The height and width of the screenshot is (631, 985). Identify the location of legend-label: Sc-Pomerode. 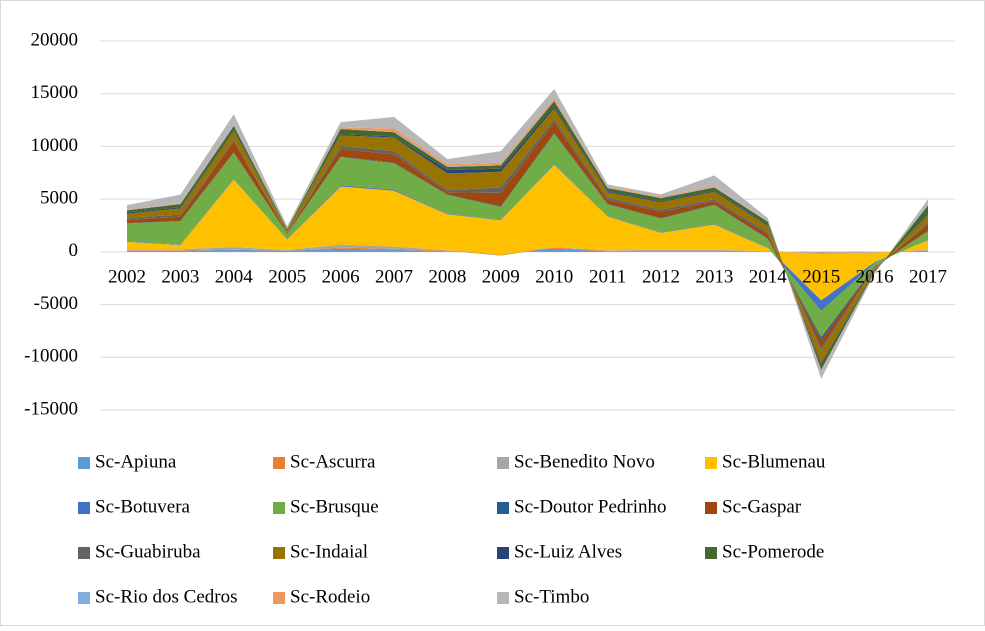
(773, 551).